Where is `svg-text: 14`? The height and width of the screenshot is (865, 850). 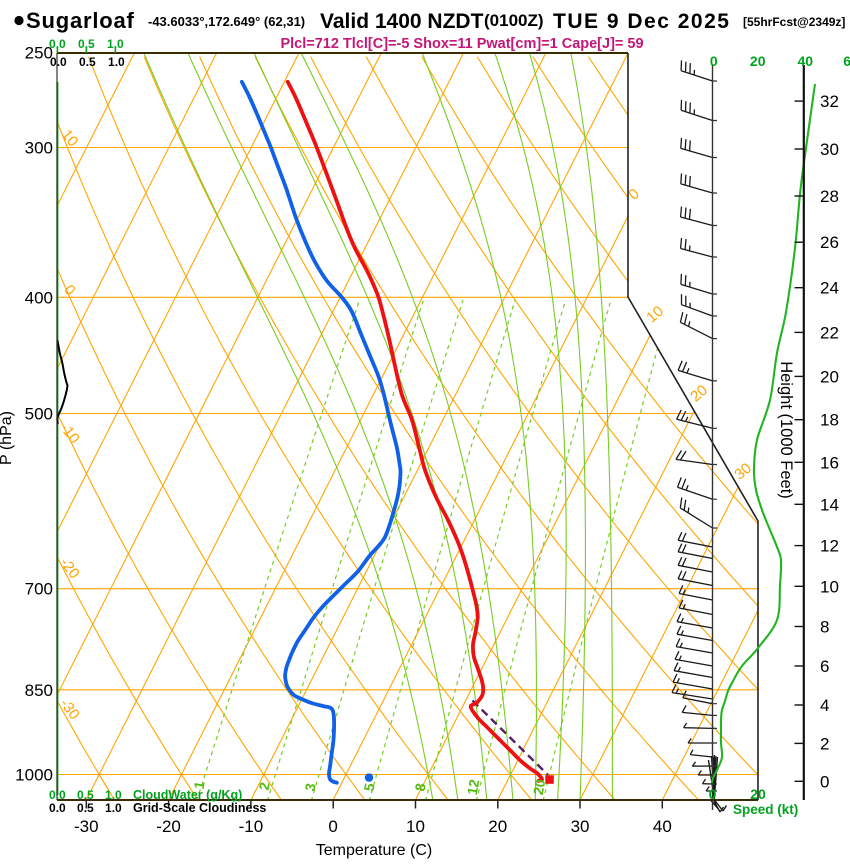
svg-text: 14 is located at coordinates (829, 504).